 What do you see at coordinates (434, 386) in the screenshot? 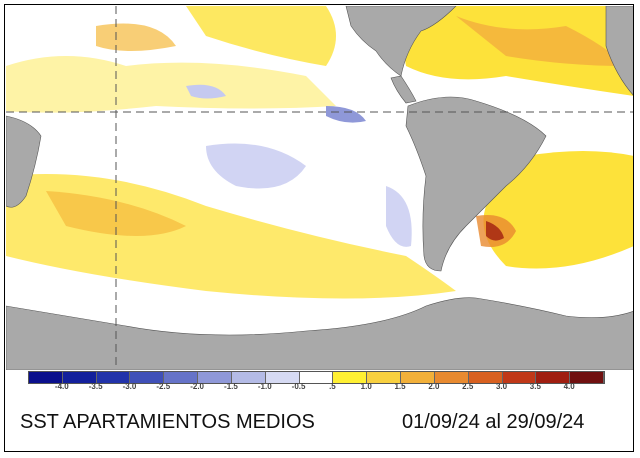
I see `color-scale-label: 2.0` at bounding box center [434, 386].